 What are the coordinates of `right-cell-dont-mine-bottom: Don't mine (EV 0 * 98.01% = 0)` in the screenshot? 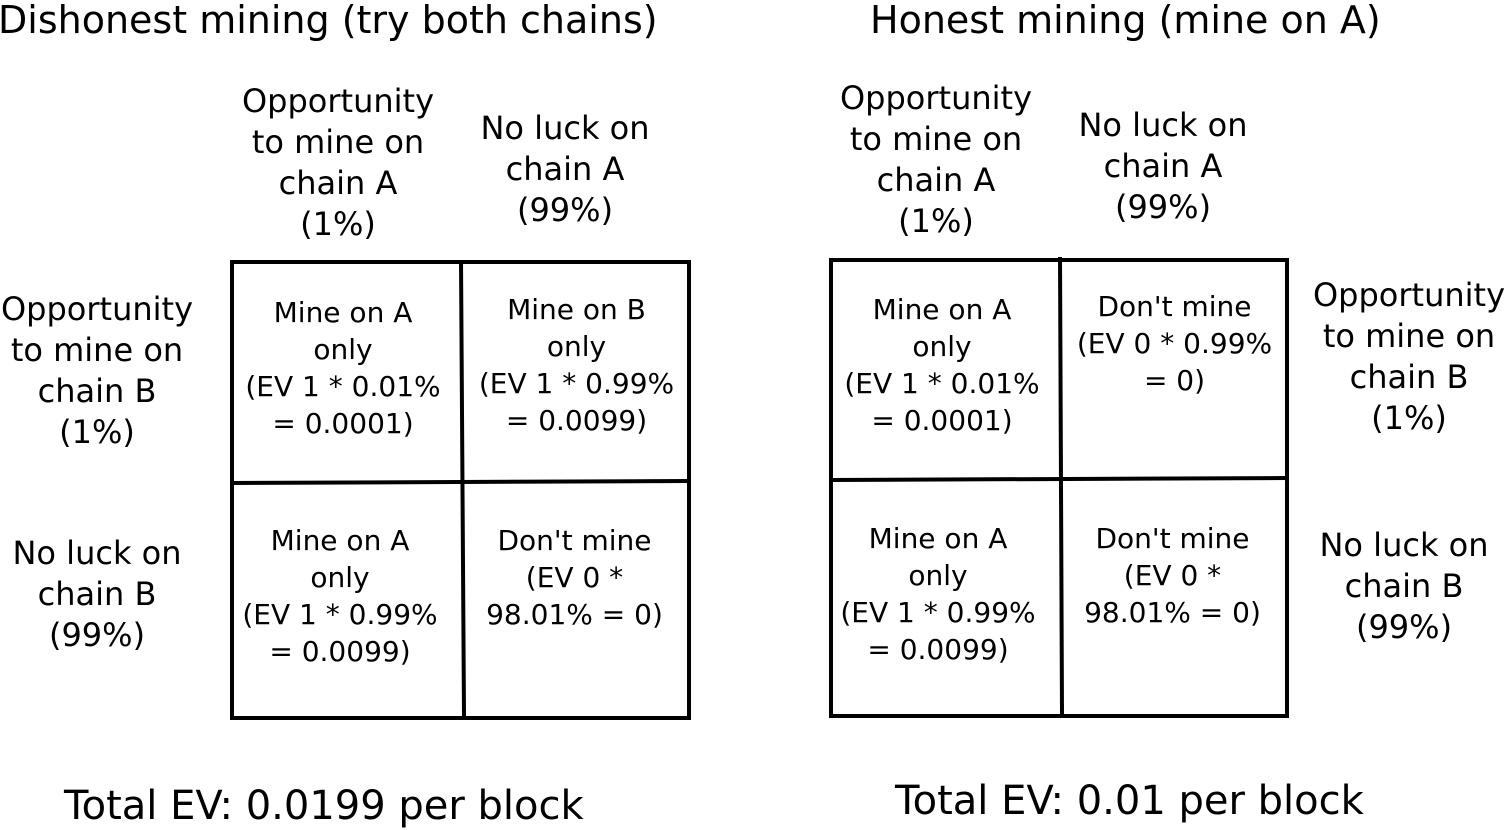 It's located at (1172, 575).